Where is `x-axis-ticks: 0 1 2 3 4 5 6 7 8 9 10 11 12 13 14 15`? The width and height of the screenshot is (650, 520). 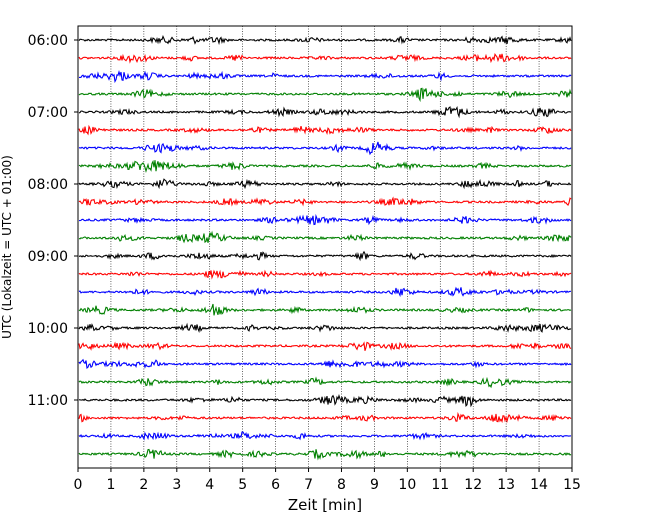 x-axis-ticks: 0 1 2 3 4 5 6 7 8 9 10 11 12 13 14 15 is located at coordinates (327, 480).